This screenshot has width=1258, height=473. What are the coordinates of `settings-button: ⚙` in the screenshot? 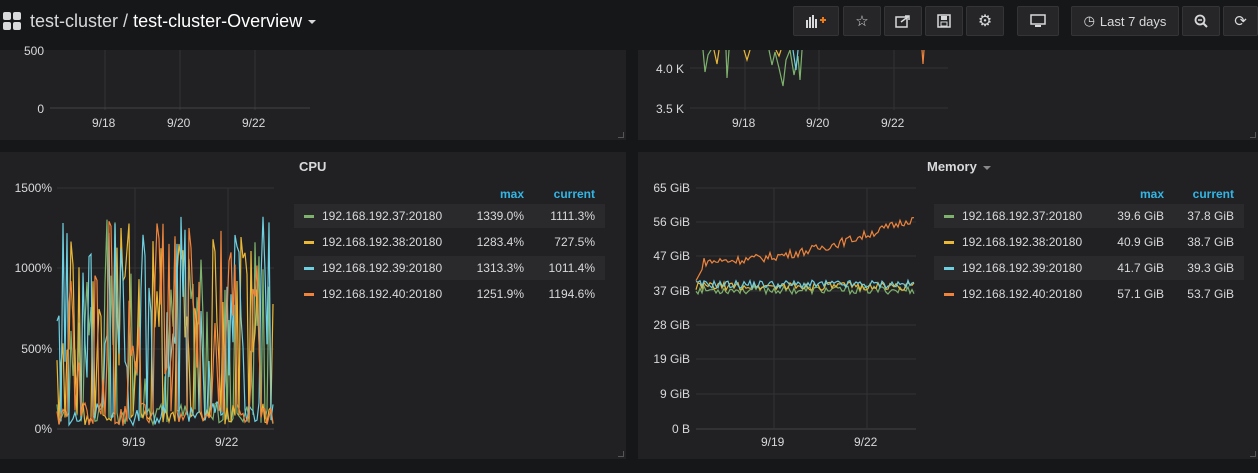 It's located at (985, 21).